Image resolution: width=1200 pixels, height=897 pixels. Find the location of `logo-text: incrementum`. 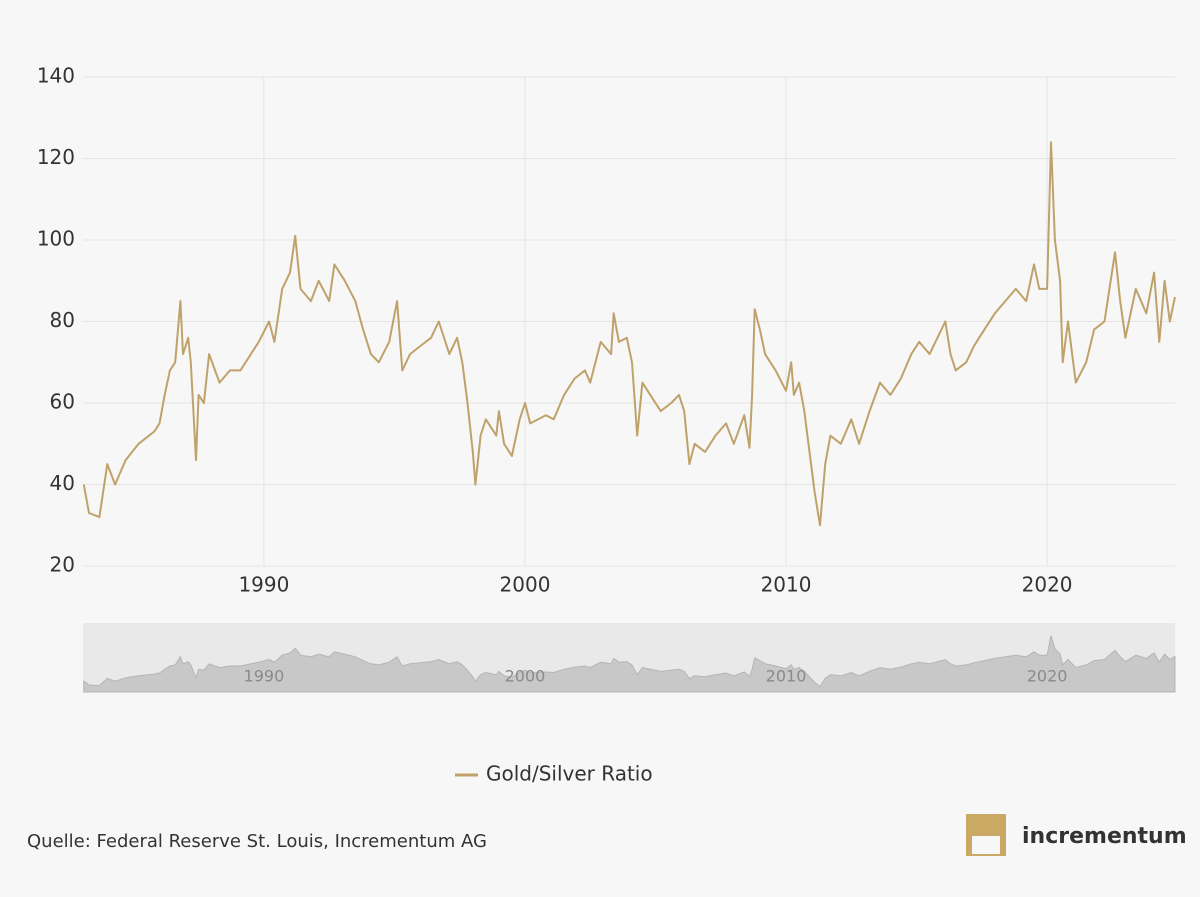

logo-text: incrementum is located at coordinates (1104, 836).